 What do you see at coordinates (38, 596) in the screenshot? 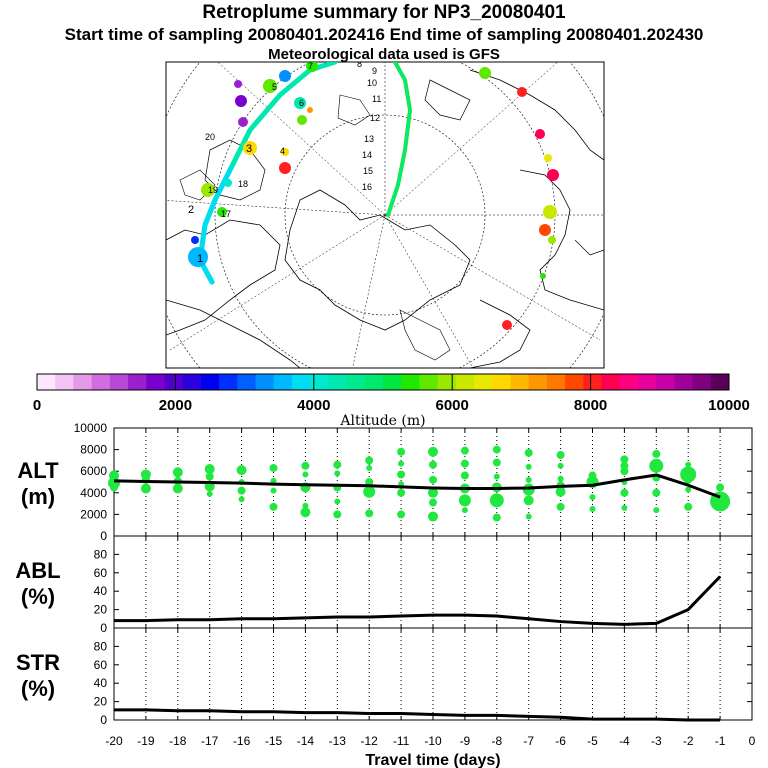
I see `panel-ylabel: (%)` at bounding box center [38, 596].